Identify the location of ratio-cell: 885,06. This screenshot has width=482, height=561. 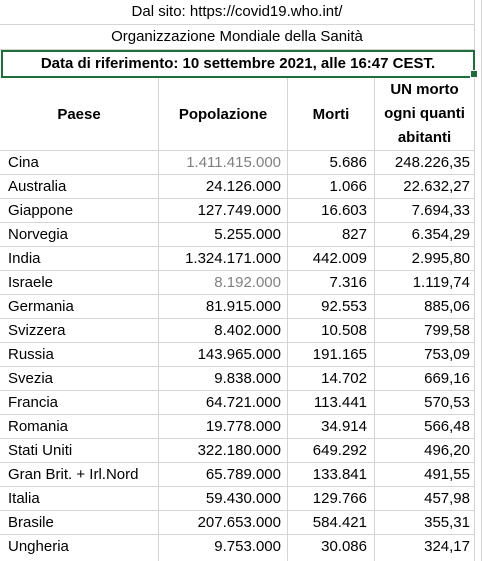
(447, 306).